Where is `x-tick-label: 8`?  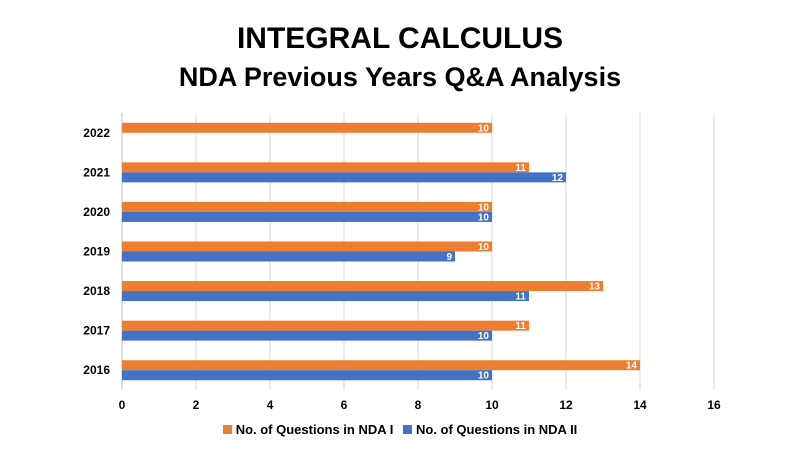 x-tick-label: 8 is located at coordinates (418, 405).